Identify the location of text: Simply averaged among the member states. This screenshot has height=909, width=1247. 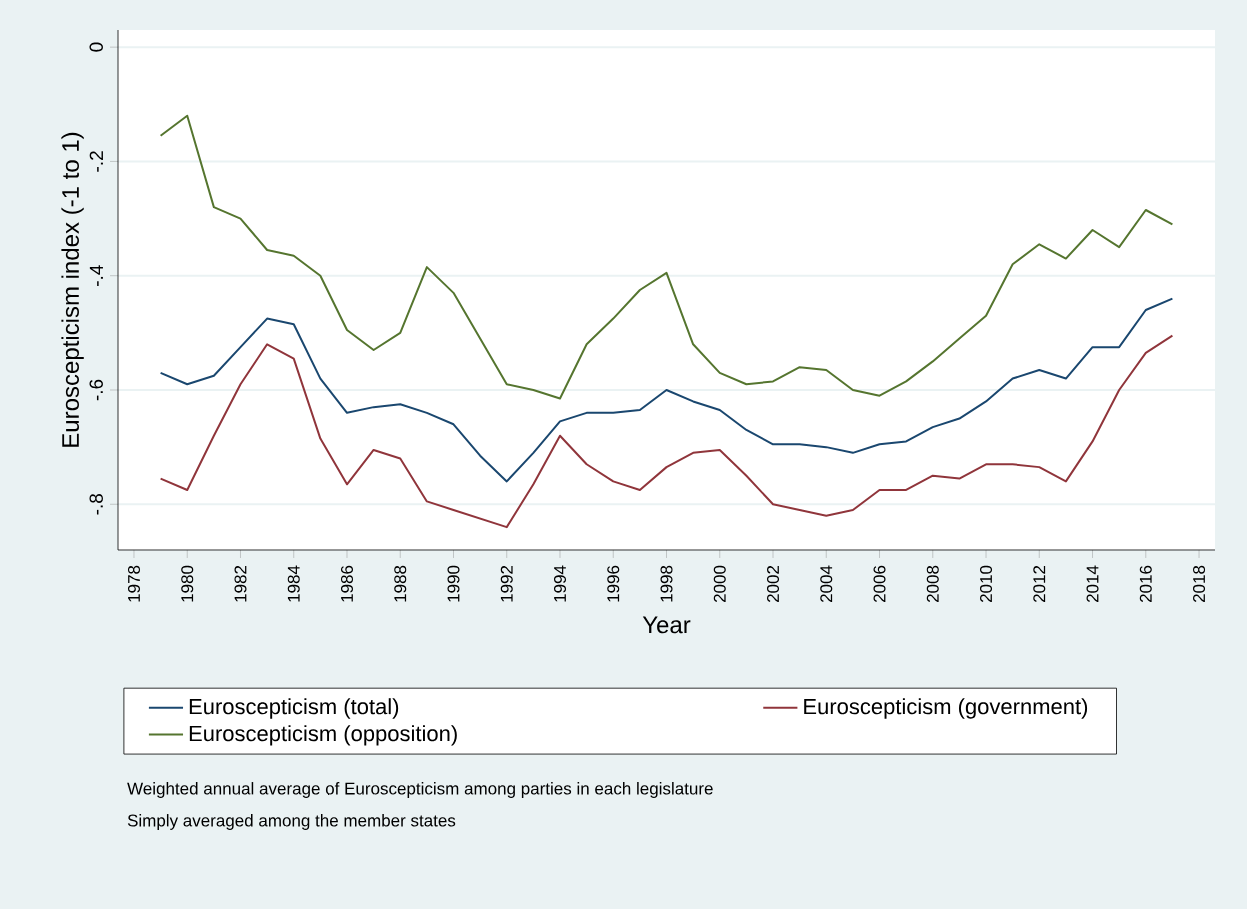
(291, 822).